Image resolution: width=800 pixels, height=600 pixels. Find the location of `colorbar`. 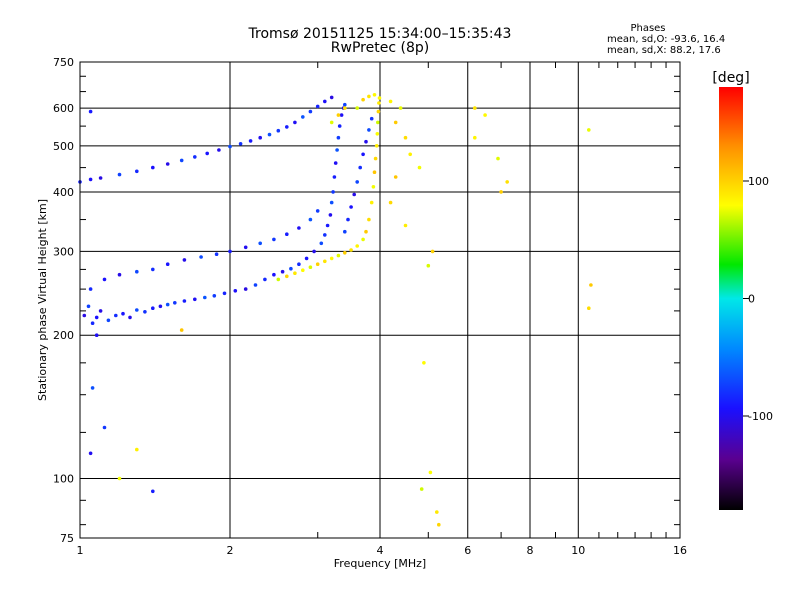

colorbar is located at coordinates (731, 298).